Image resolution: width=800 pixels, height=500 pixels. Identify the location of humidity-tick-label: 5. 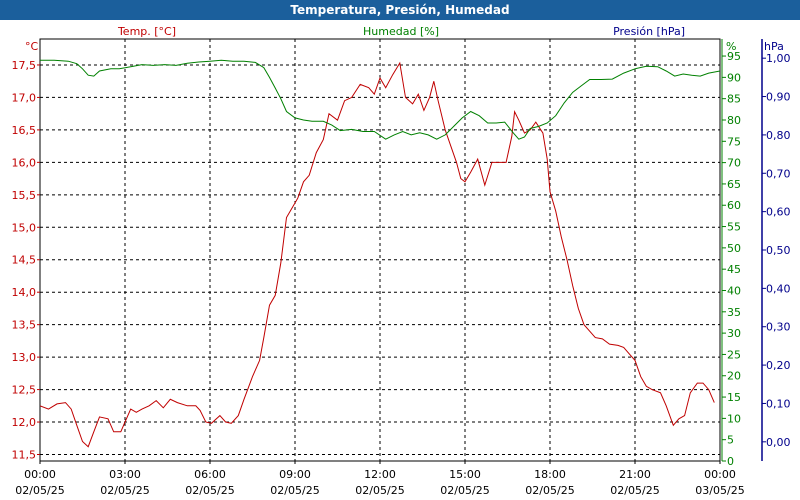
(730, 440).